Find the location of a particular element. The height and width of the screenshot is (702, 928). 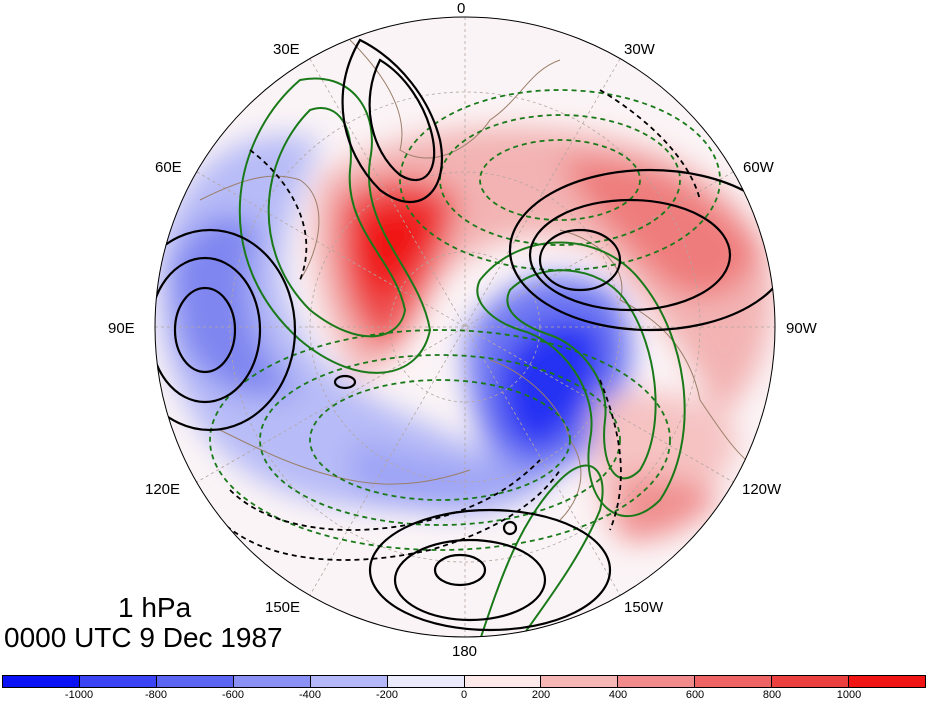

colorbar-tick-label: -600 is located at coordinates (233, 695).